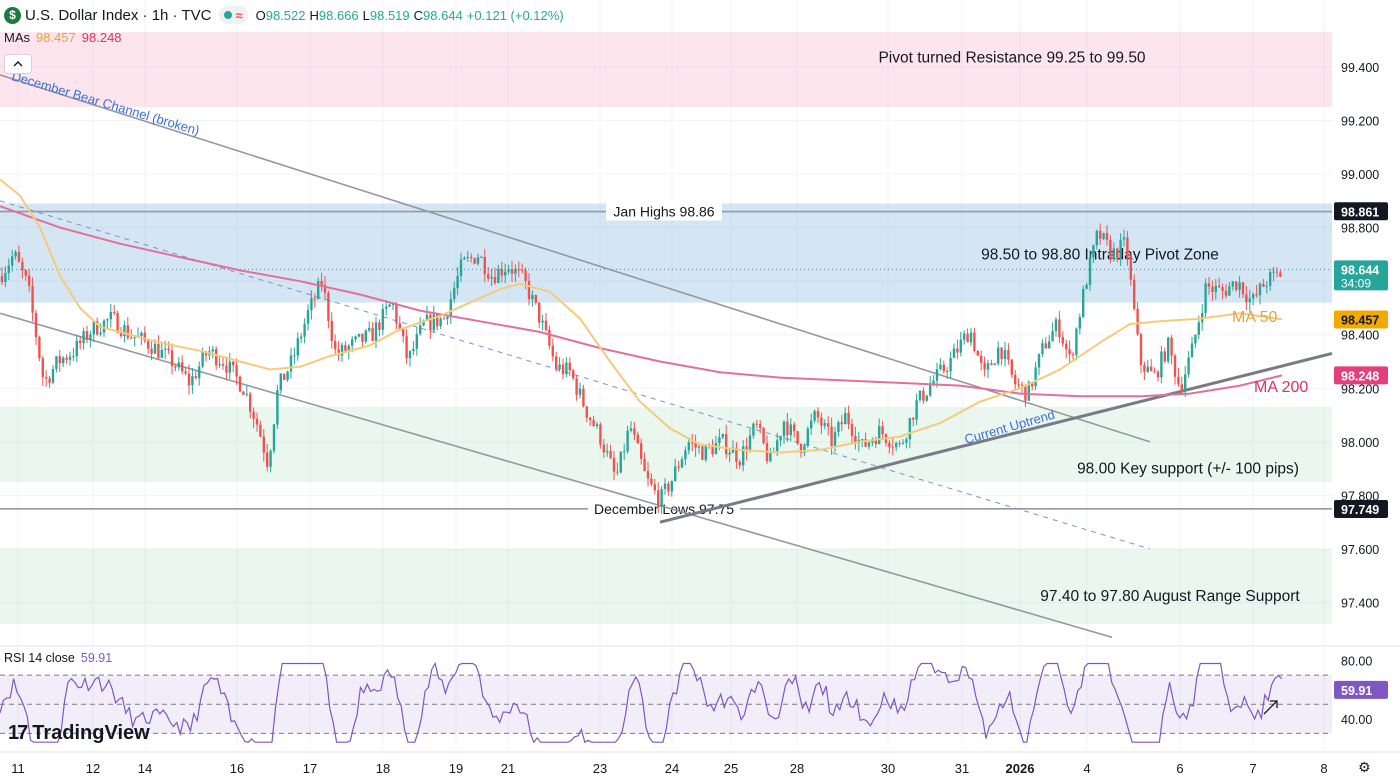 This screenshot has height=780, width=1400. Describe the element at coordinates (1364, 767) in the screenshot. I see `gear-icon: ⚙` at that location.